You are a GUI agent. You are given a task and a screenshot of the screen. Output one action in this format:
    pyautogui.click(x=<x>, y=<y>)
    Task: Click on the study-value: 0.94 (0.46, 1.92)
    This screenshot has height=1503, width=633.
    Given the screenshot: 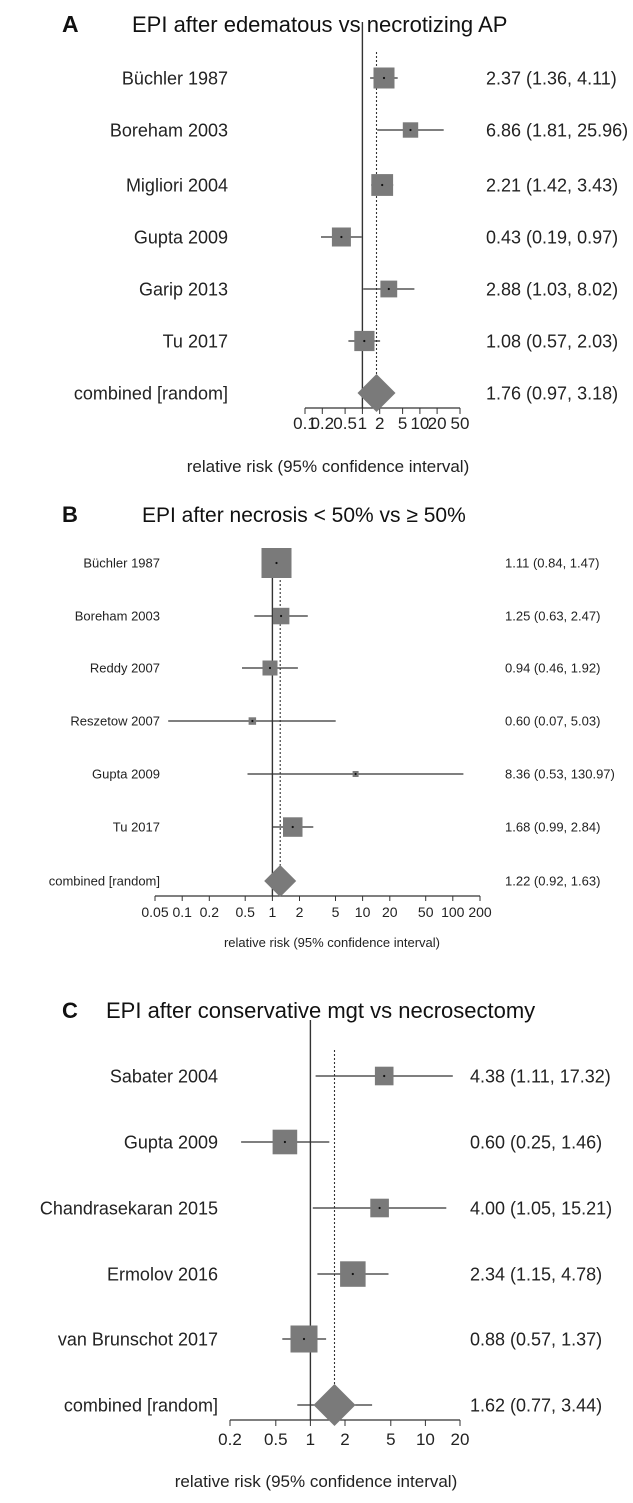 What is the action you would take?
    pyautogui.click(x=552, y=668)
    